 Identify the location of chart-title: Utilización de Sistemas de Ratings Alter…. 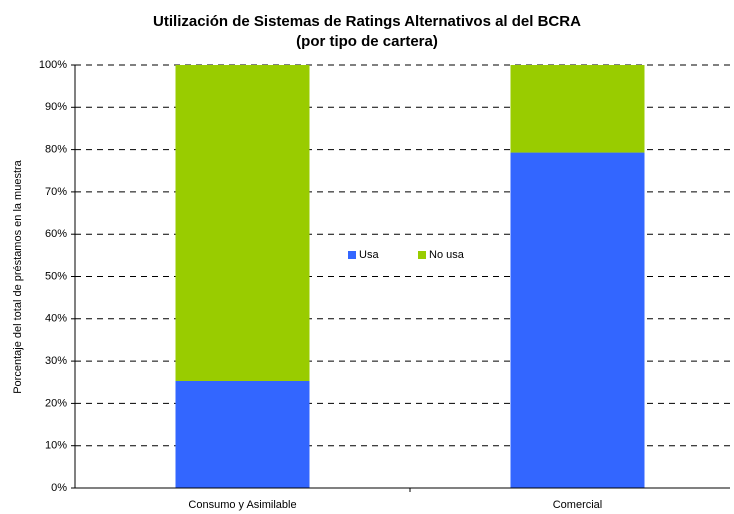
(367, 21).